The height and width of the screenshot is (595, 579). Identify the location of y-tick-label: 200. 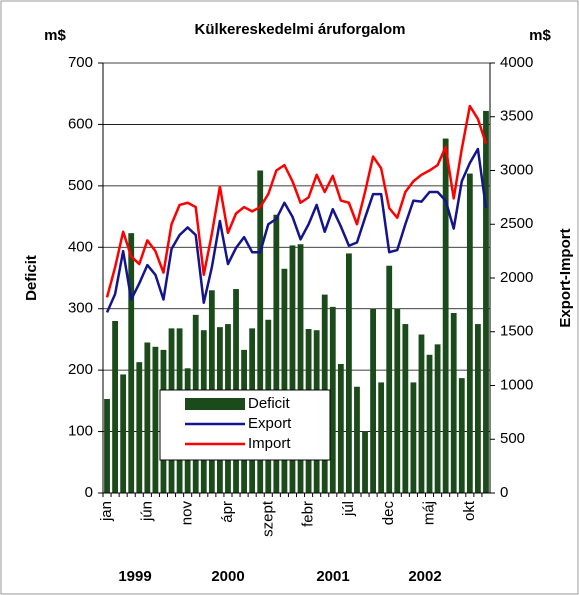
(80, 369).